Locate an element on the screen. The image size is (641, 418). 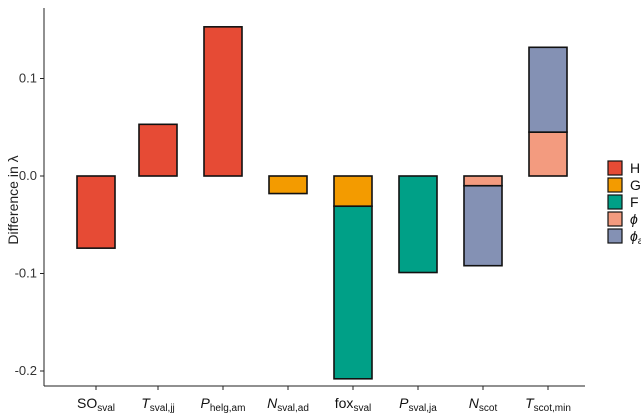
x-tick-sub: sval,jj is located at coordinates (162, 408).